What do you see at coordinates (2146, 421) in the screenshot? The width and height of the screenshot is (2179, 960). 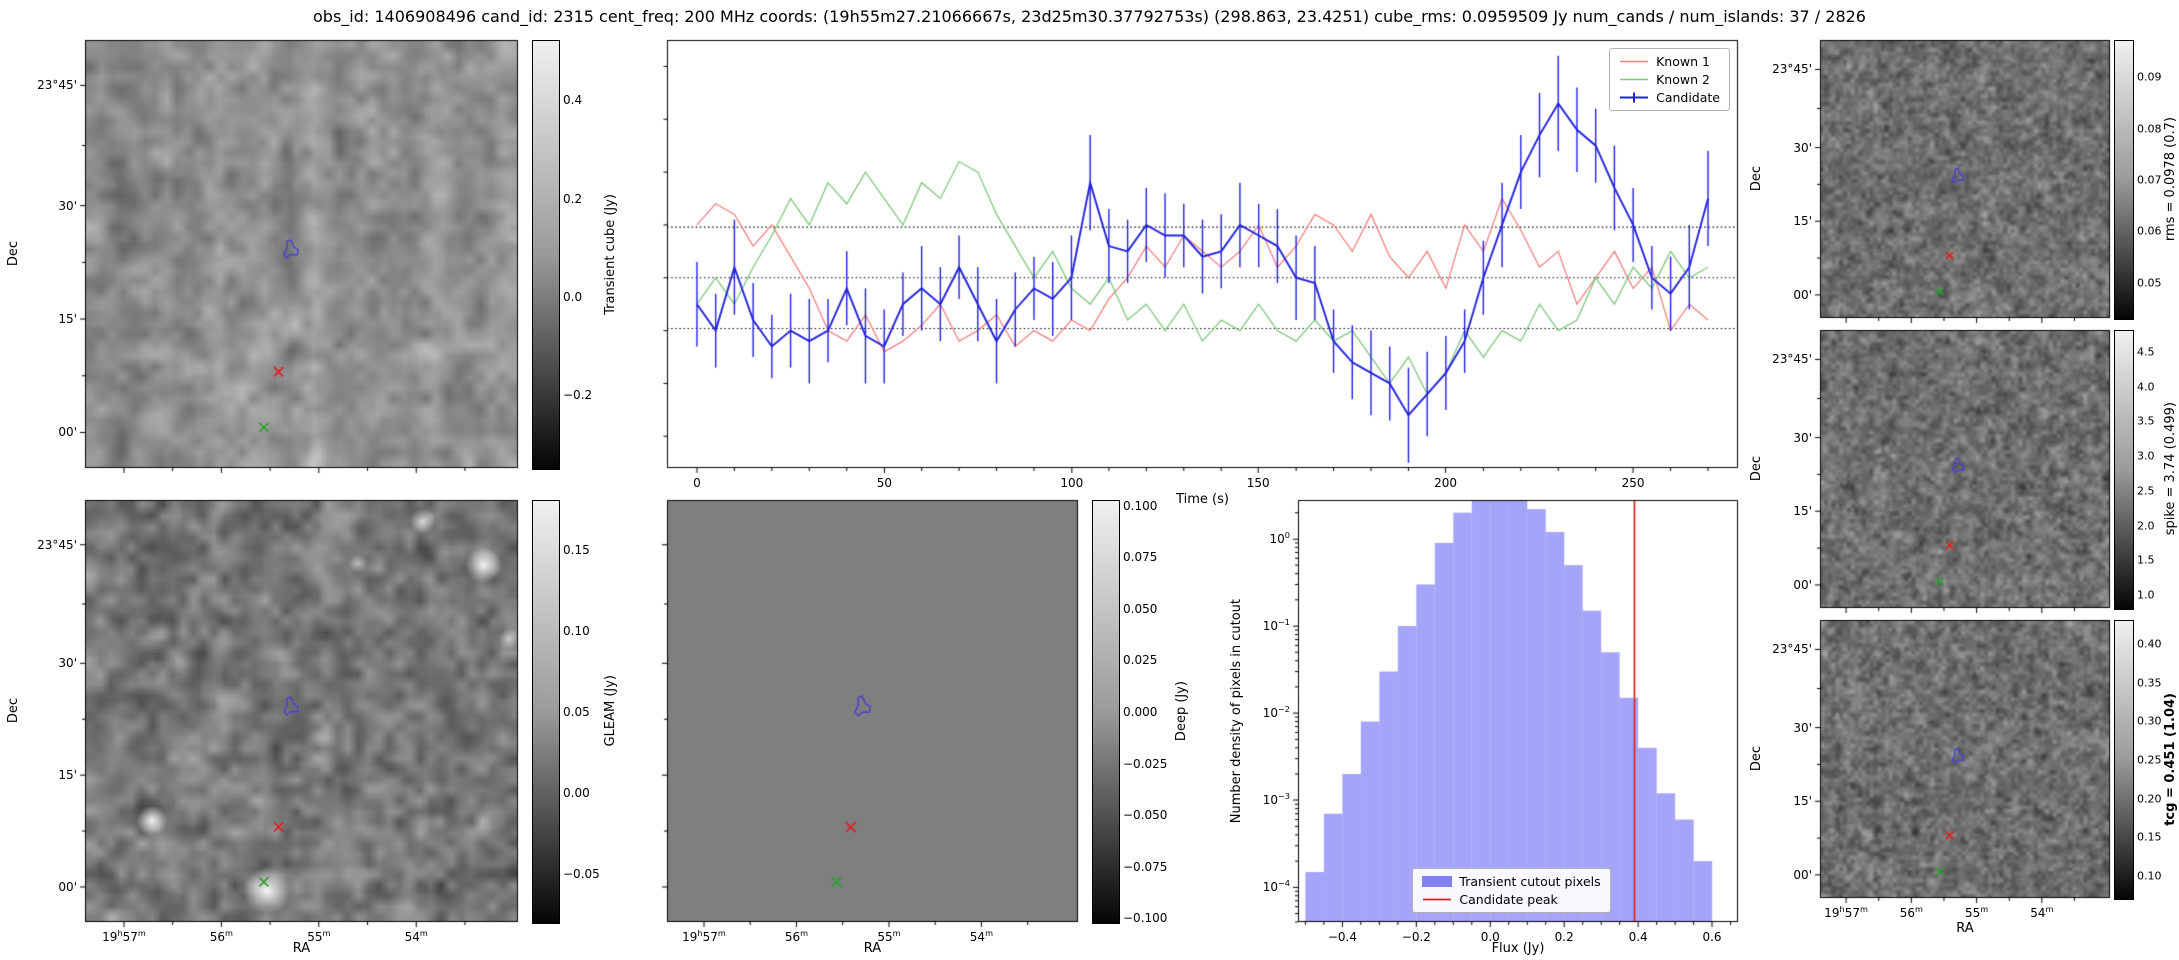 I see `tick-label: 3.5` at bounding box center [2146, 421].